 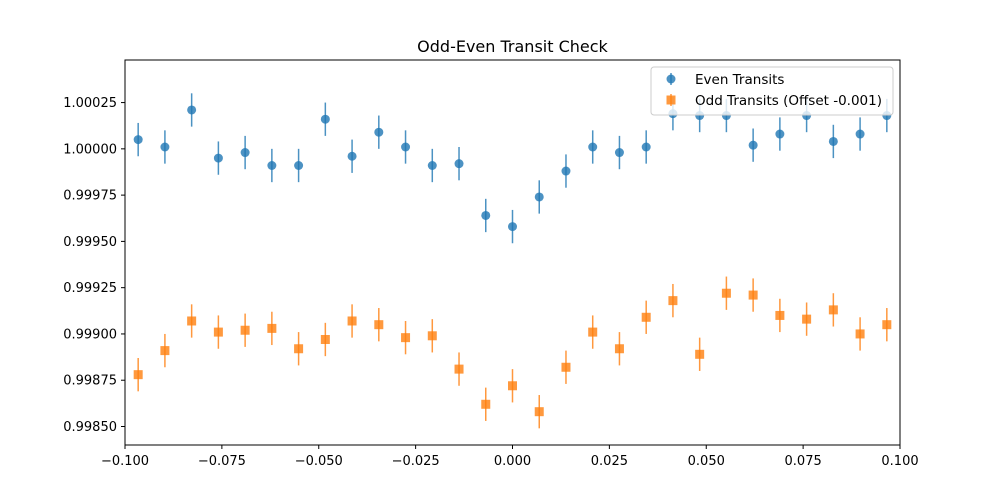 I want to click on x-tick-label: 0.075, so click(x=803, y=461).